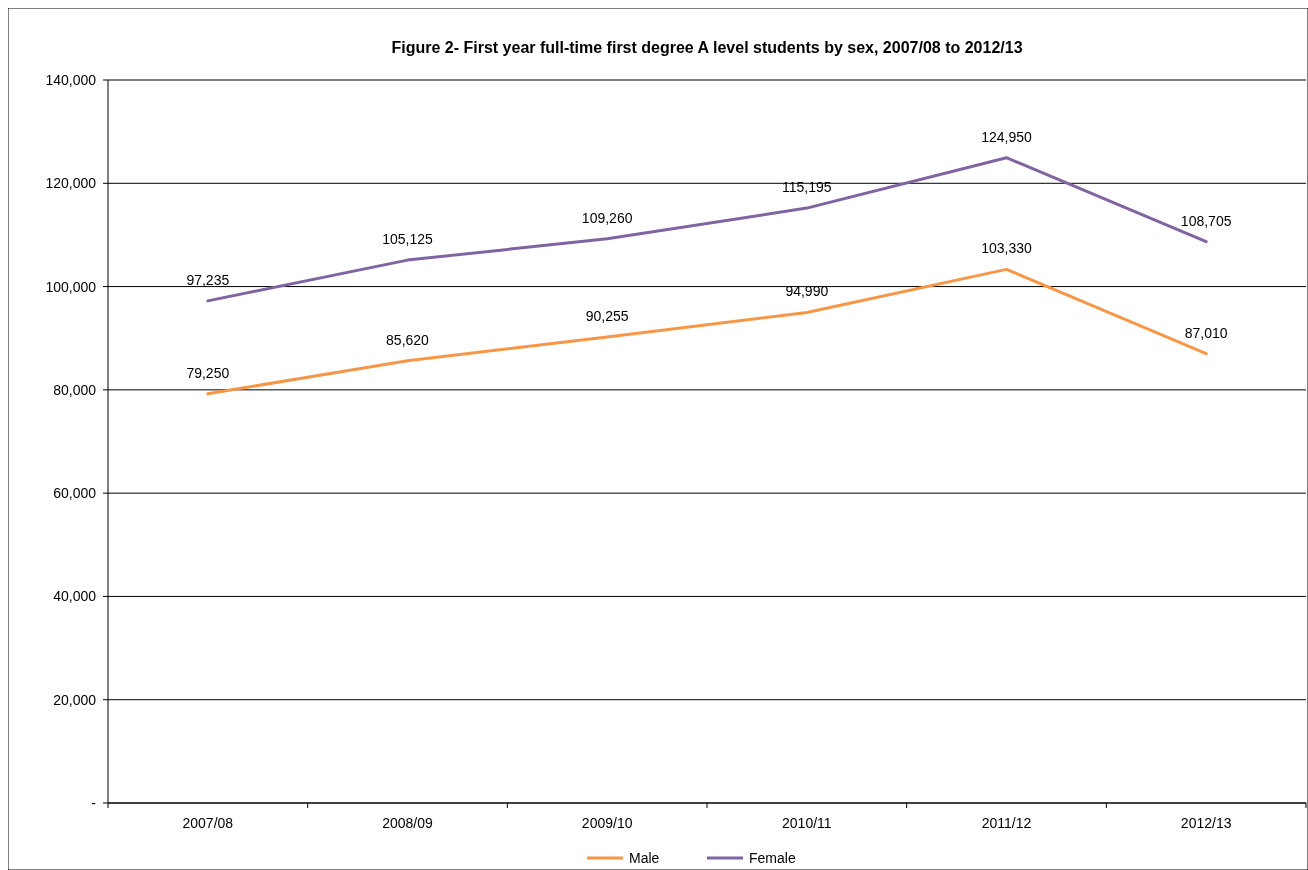 This screenshot has width=1308, height=870. What do you see at coordinates (408, 239) in the screenshot?
I see `data-label: 105,125` at bounding box center [408, 239].